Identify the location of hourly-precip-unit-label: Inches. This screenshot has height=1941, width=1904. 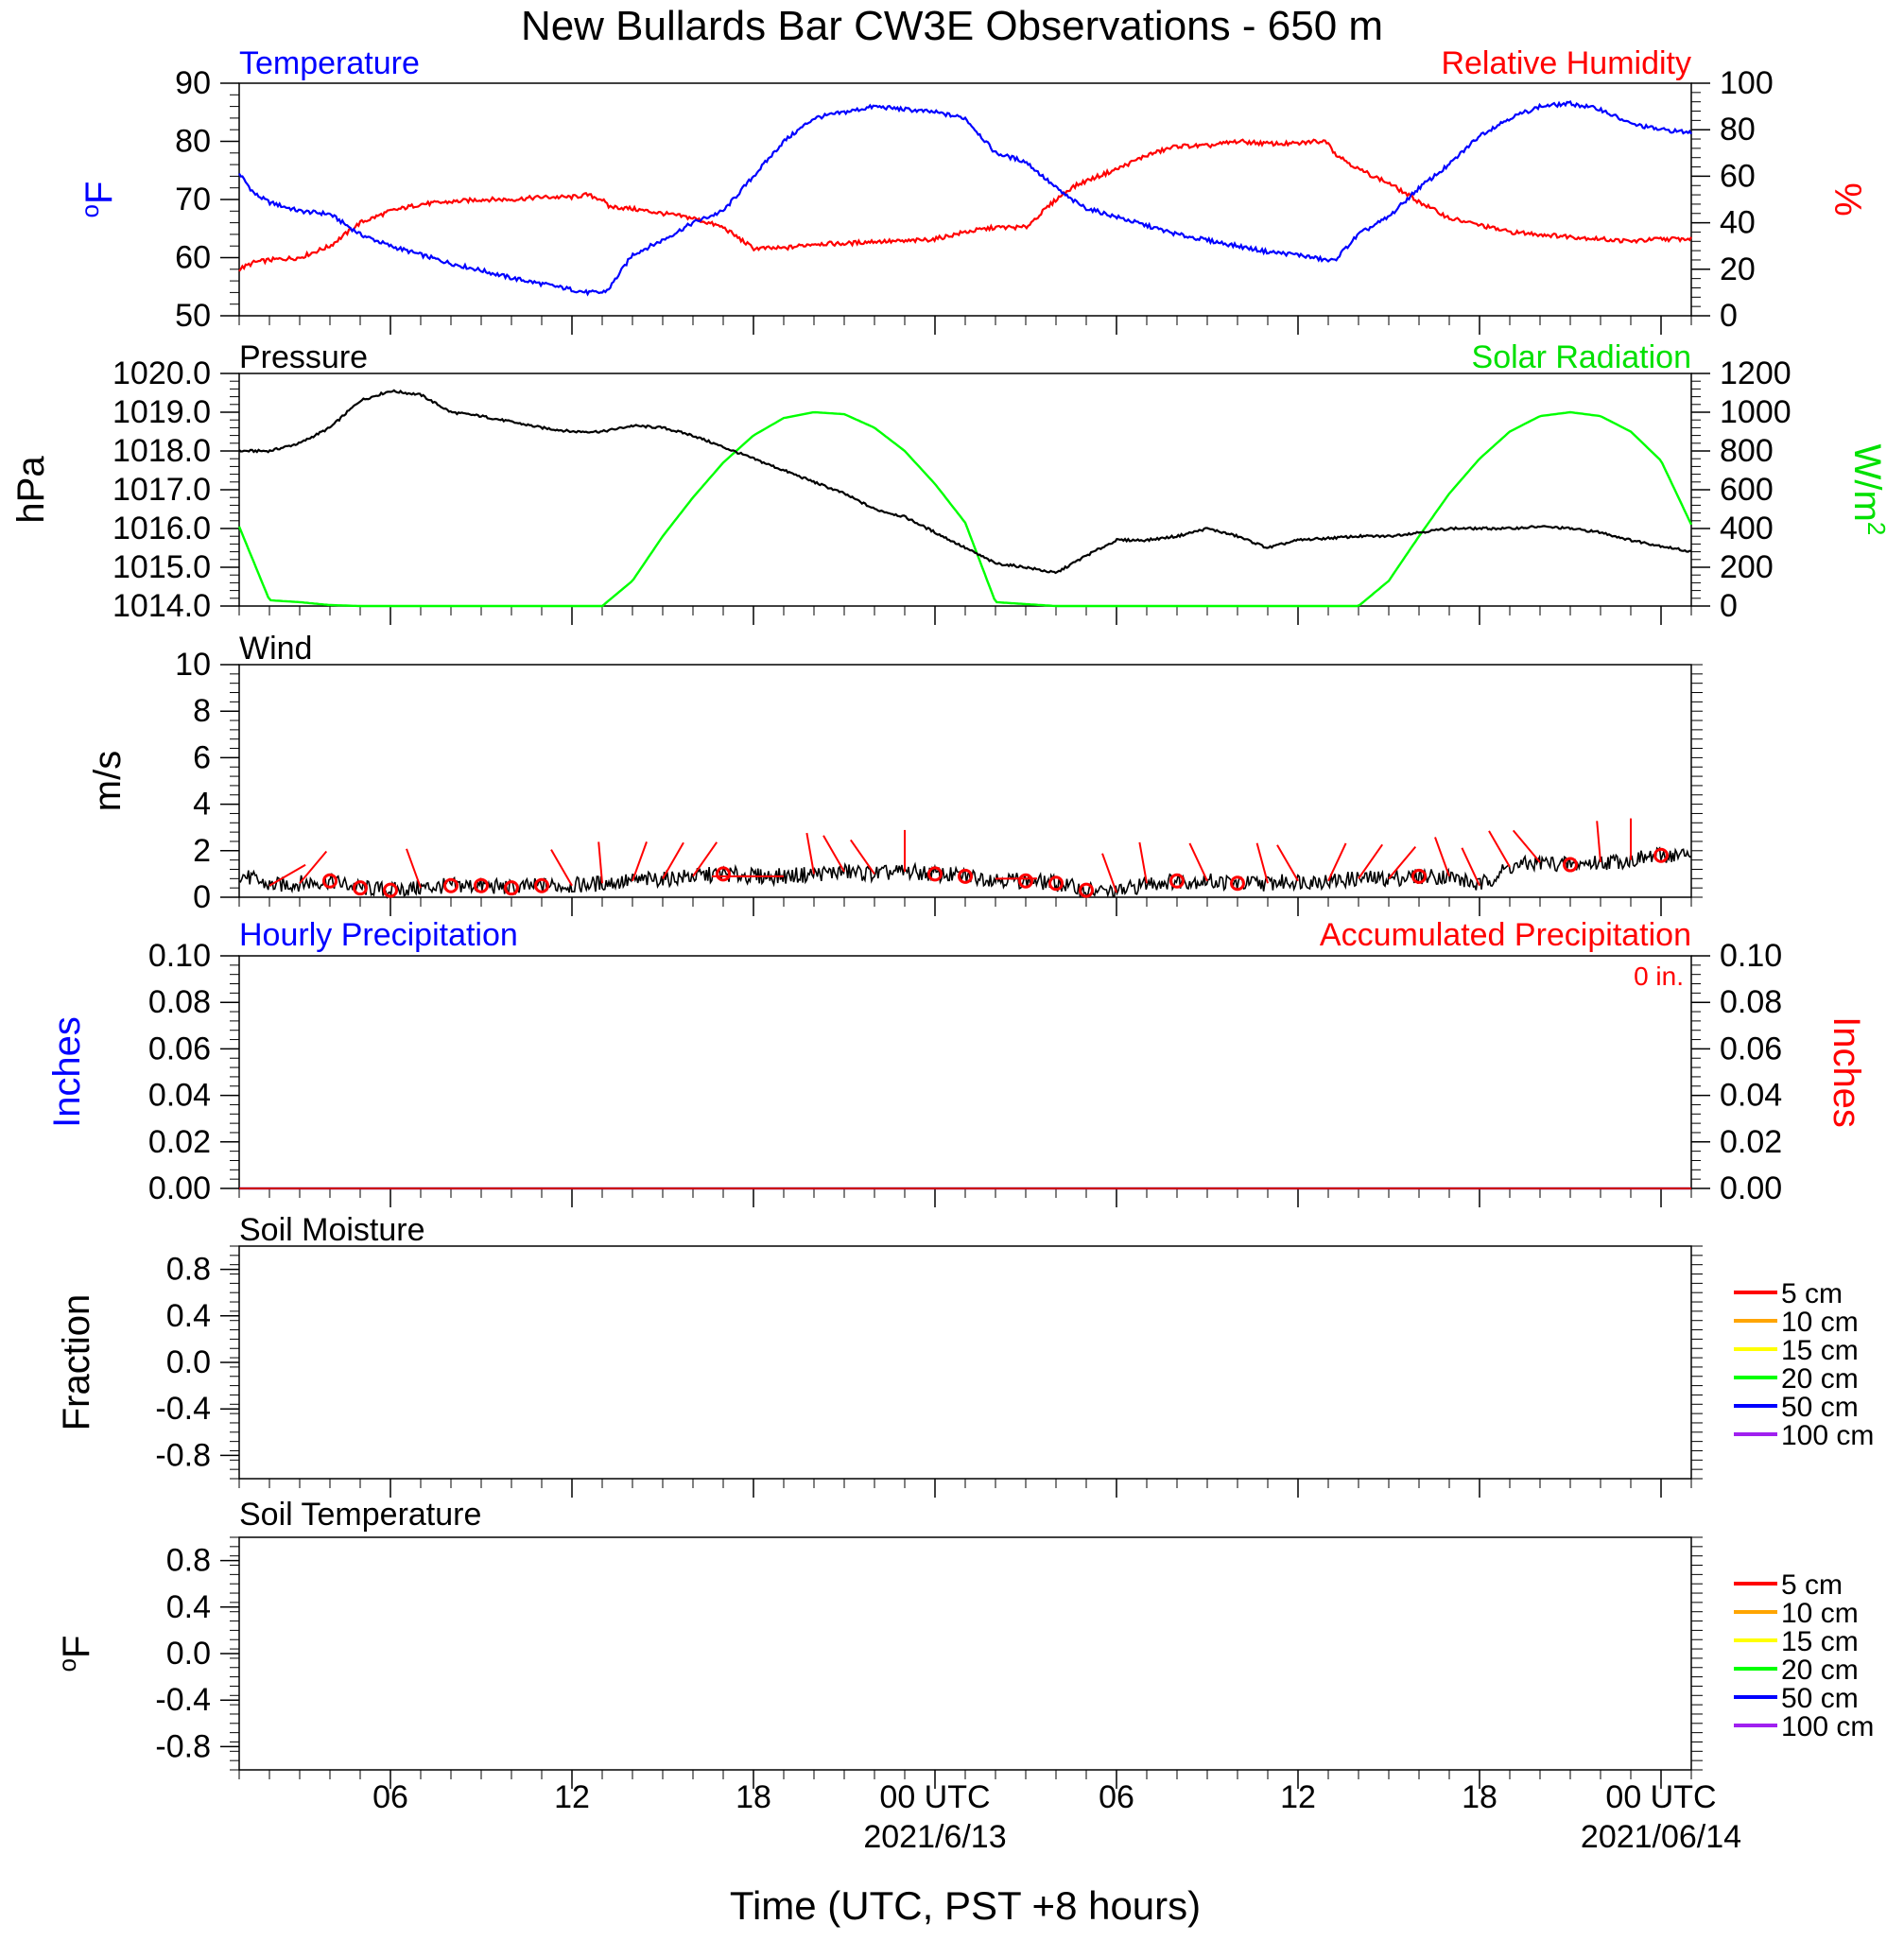
(67, 1072).